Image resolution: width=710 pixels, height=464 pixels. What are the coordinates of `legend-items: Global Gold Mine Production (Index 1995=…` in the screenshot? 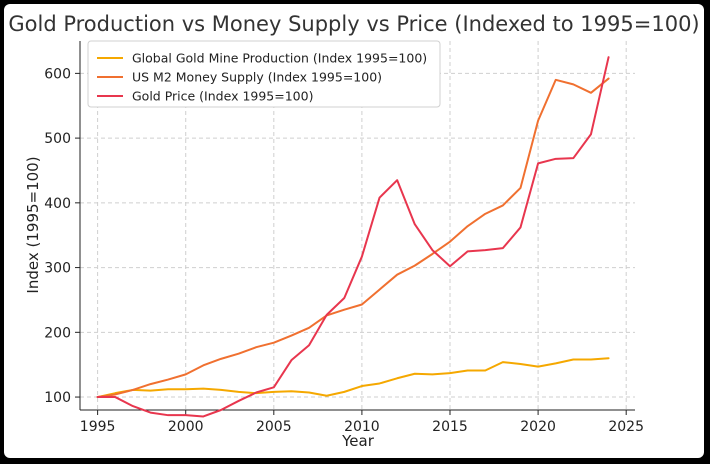 It's located at (262, 77).